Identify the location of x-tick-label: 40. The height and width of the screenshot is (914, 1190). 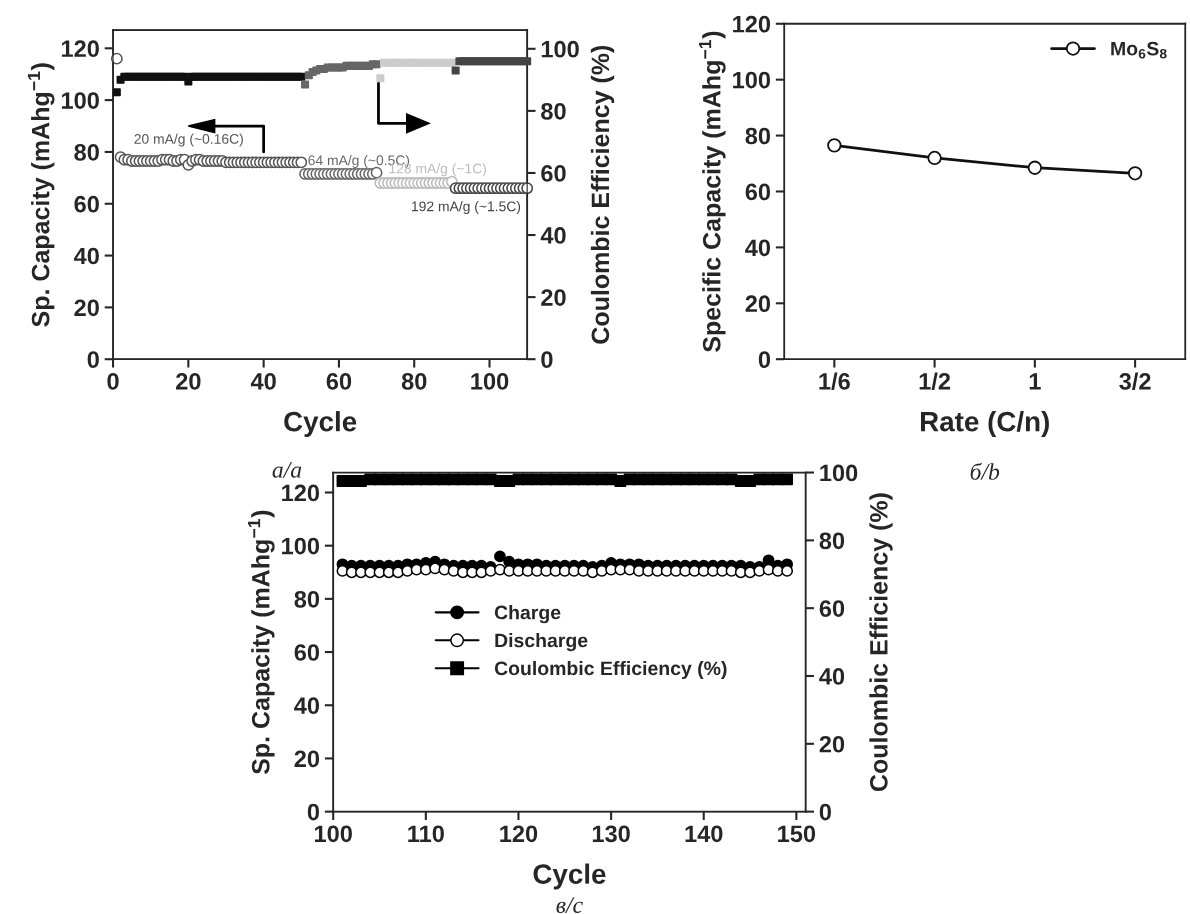
(263, 381).